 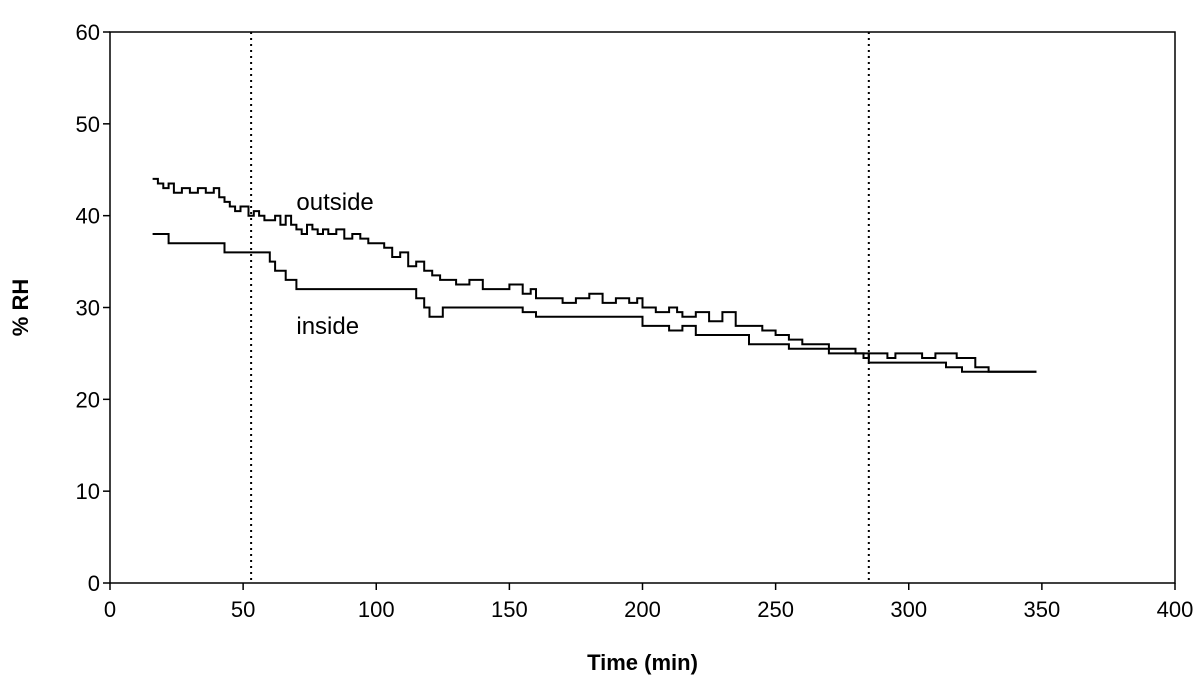 What do you see at coordinates (88, 124) in the screenshot?
I see `y-tick-label: 50` at bounding box center [88, 124].